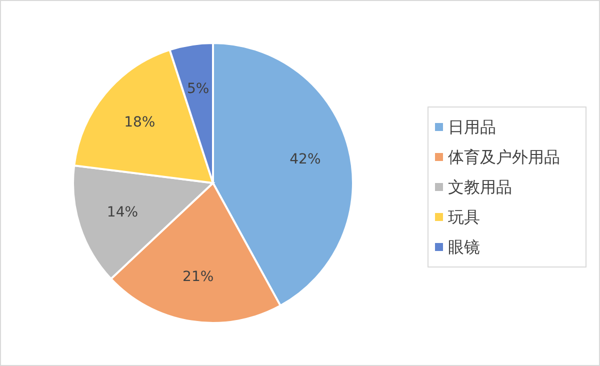 This screenshot has width=600, height=366. What do you see at coordinates (198, 88) in the screenshot?
I see `data-label: 5%` at bounding box center [198, 88].